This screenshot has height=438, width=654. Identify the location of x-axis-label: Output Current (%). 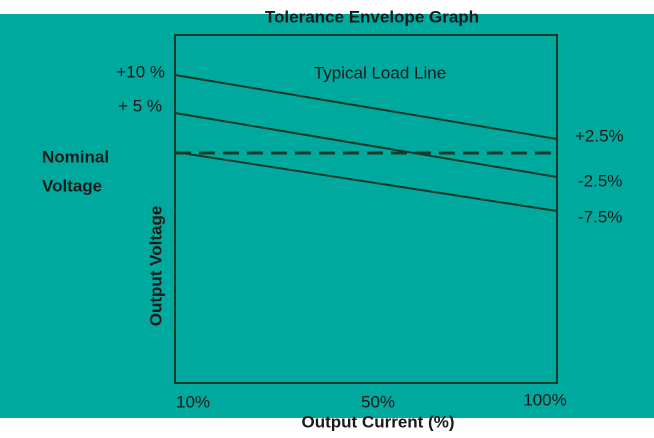
(378, 421).